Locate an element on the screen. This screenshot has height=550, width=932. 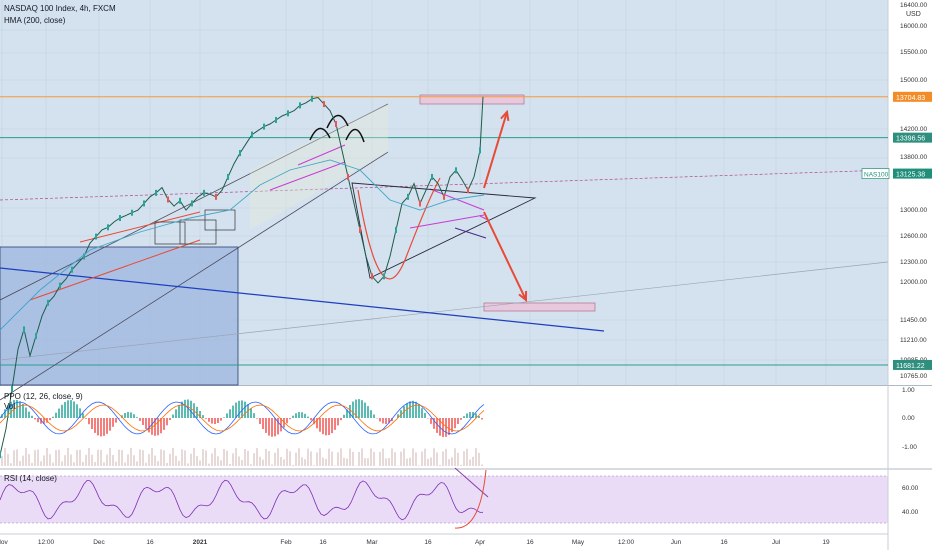
time-tick: 19 is located at coordinates (826, 542).